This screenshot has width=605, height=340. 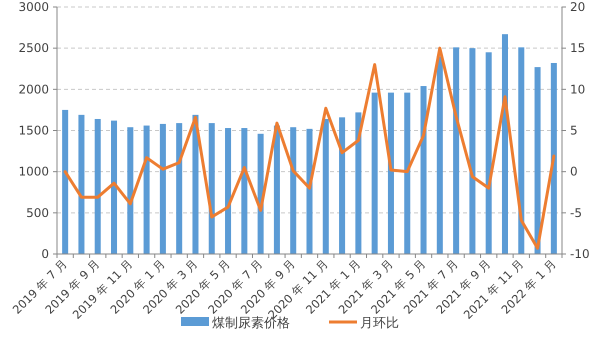 What do you see at coordinates (37, 213) in the screenshot?
I see `y-tick-label: 500` at bounding box center [37, 213].